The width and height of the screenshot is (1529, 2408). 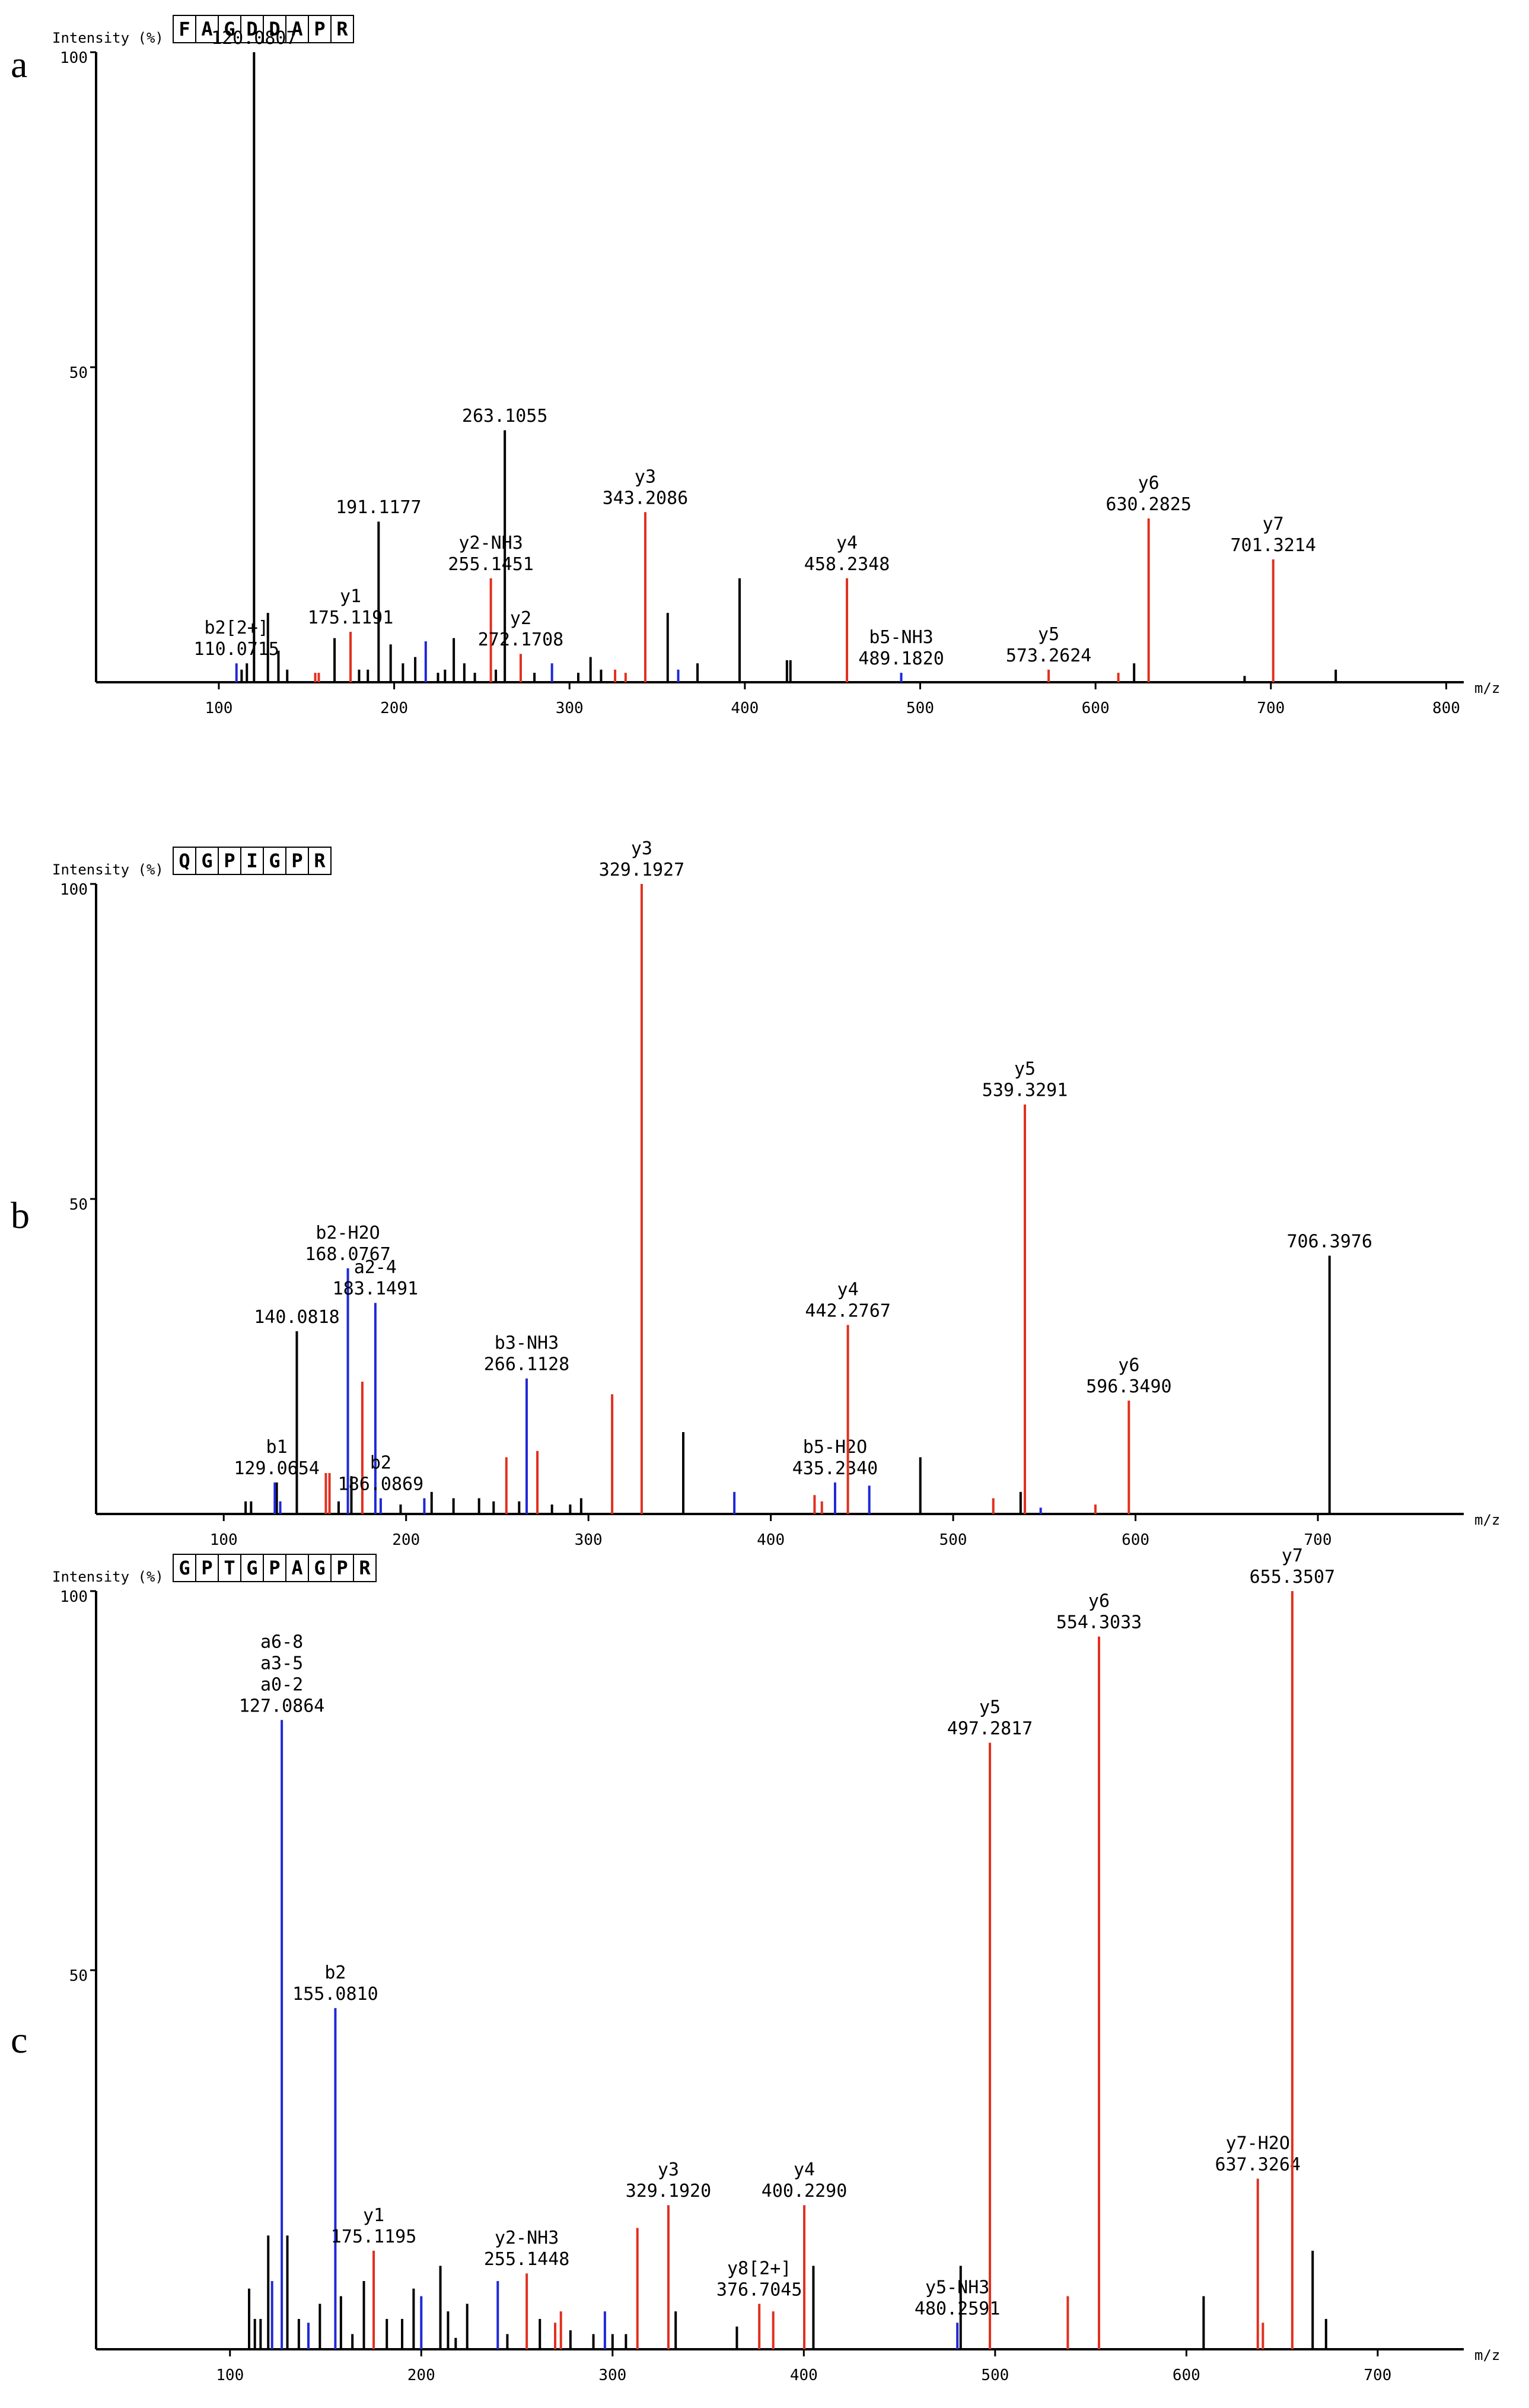 What do you see at coordinates (1258, 2143) in the screenshot?
I see `peak-label: y7-H2O` at bounding box center [1258, 2143].